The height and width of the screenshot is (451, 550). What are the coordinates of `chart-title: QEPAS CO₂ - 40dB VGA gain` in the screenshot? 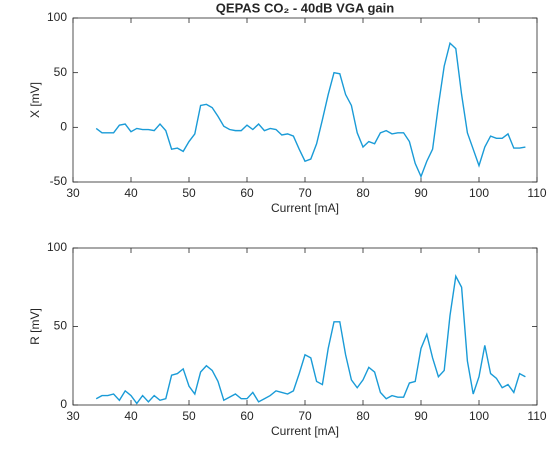 It's located at (305, 7).